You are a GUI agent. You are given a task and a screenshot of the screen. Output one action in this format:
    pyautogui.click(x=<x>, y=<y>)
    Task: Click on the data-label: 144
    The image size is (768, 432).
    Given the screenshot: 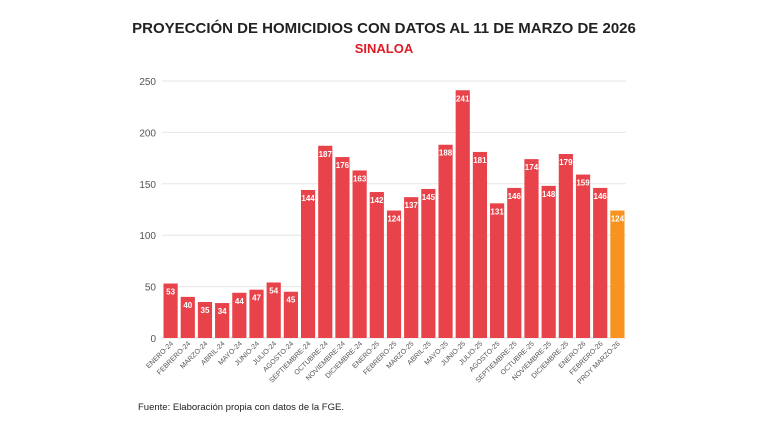 What is the action you would take?
    pyautogui.click(x=308, y=198)
    